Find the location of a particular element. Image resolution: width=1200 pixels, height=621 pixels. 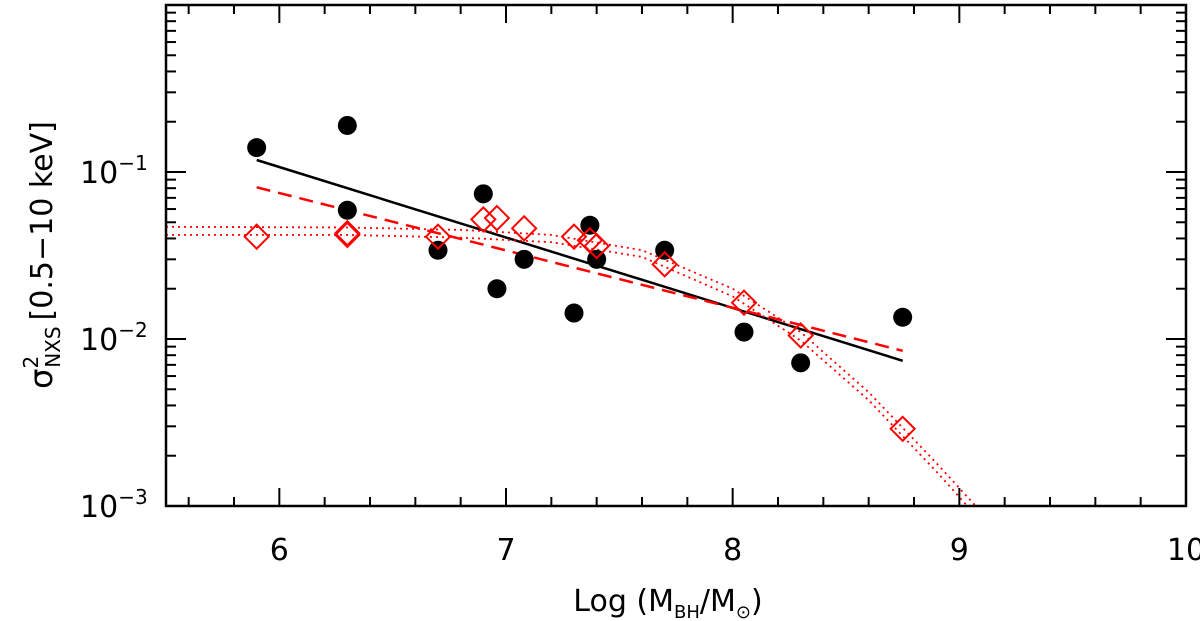

x-tick-label: 6 is located at coordinates (279, 550).